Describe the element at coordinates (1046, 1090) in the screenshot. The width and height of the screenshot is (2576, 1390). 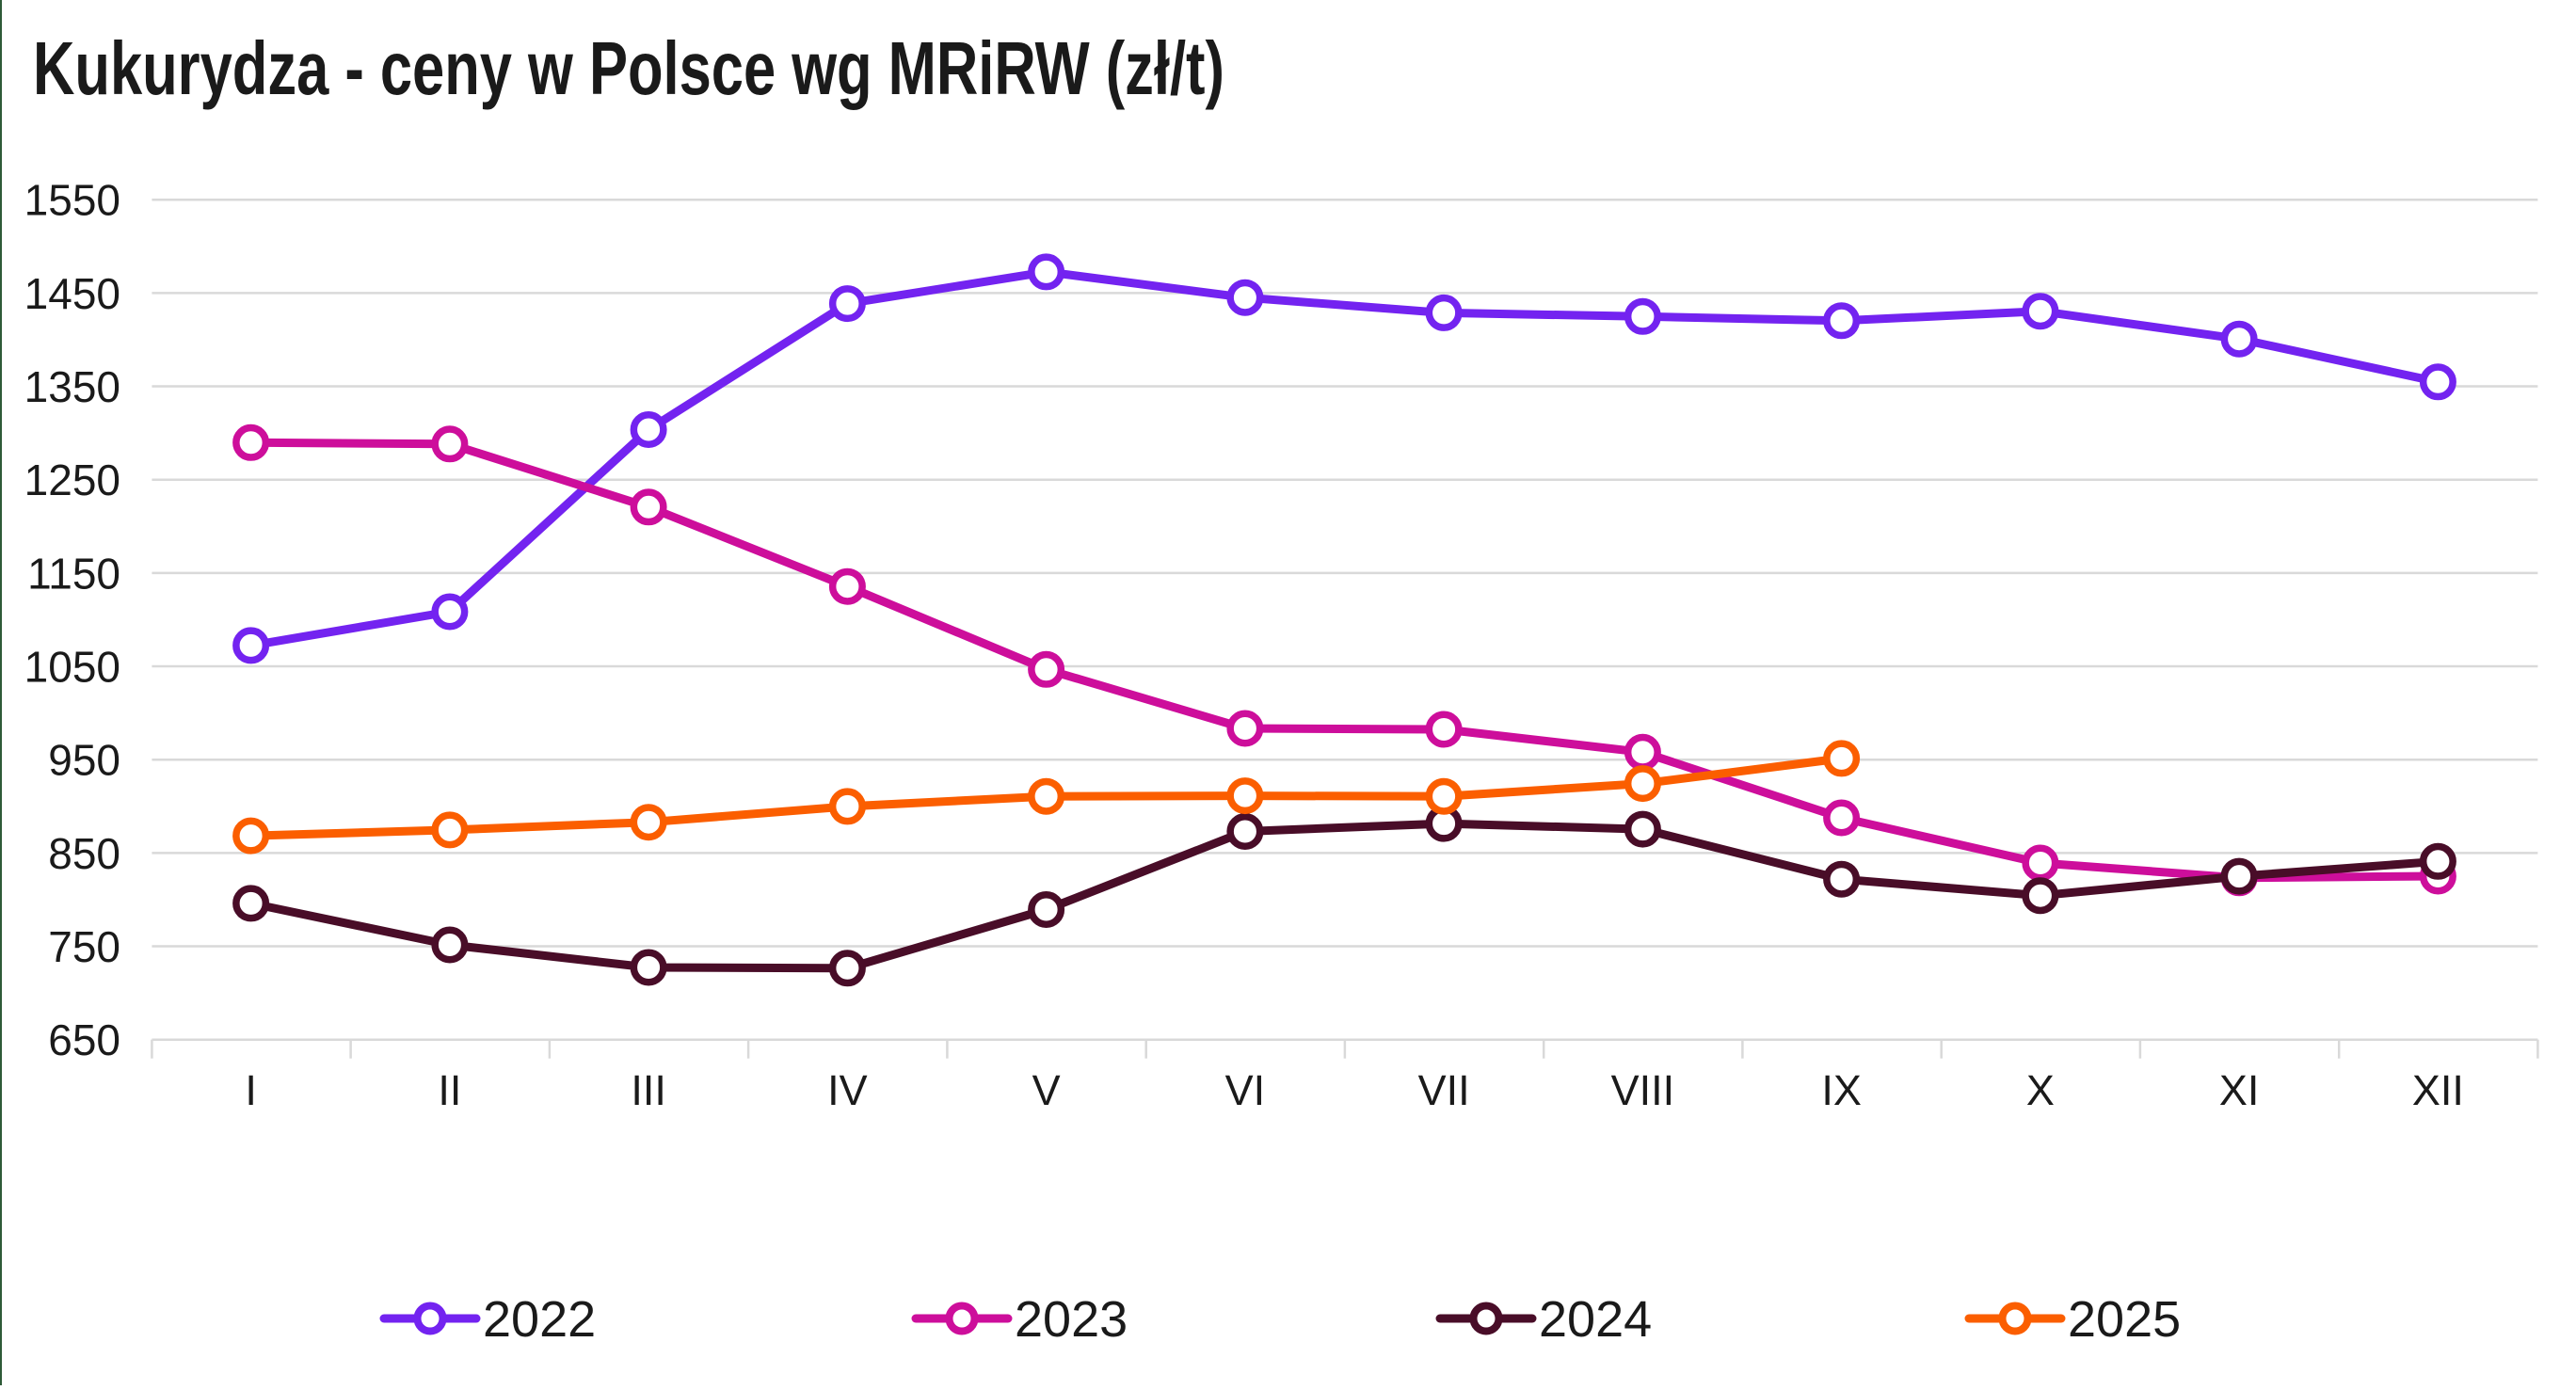
I see `svg-text: V` at that location.